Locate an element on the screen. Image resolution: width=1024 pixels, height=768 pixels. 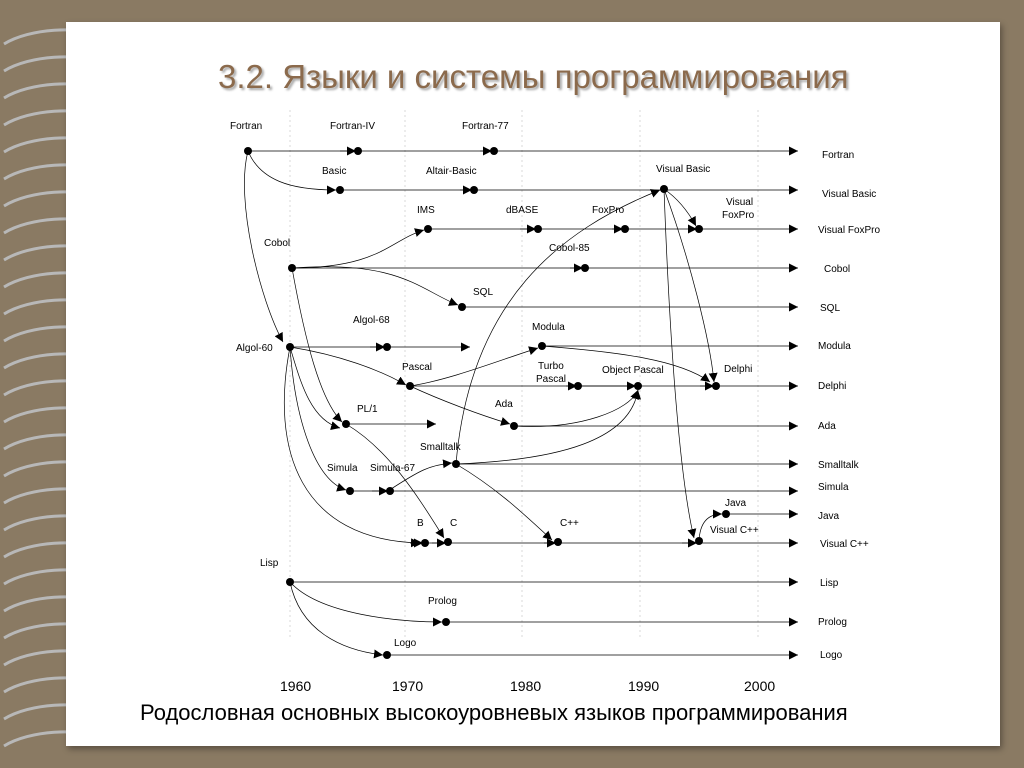
edge-pascal-modula is located at coordinates (474, 366).